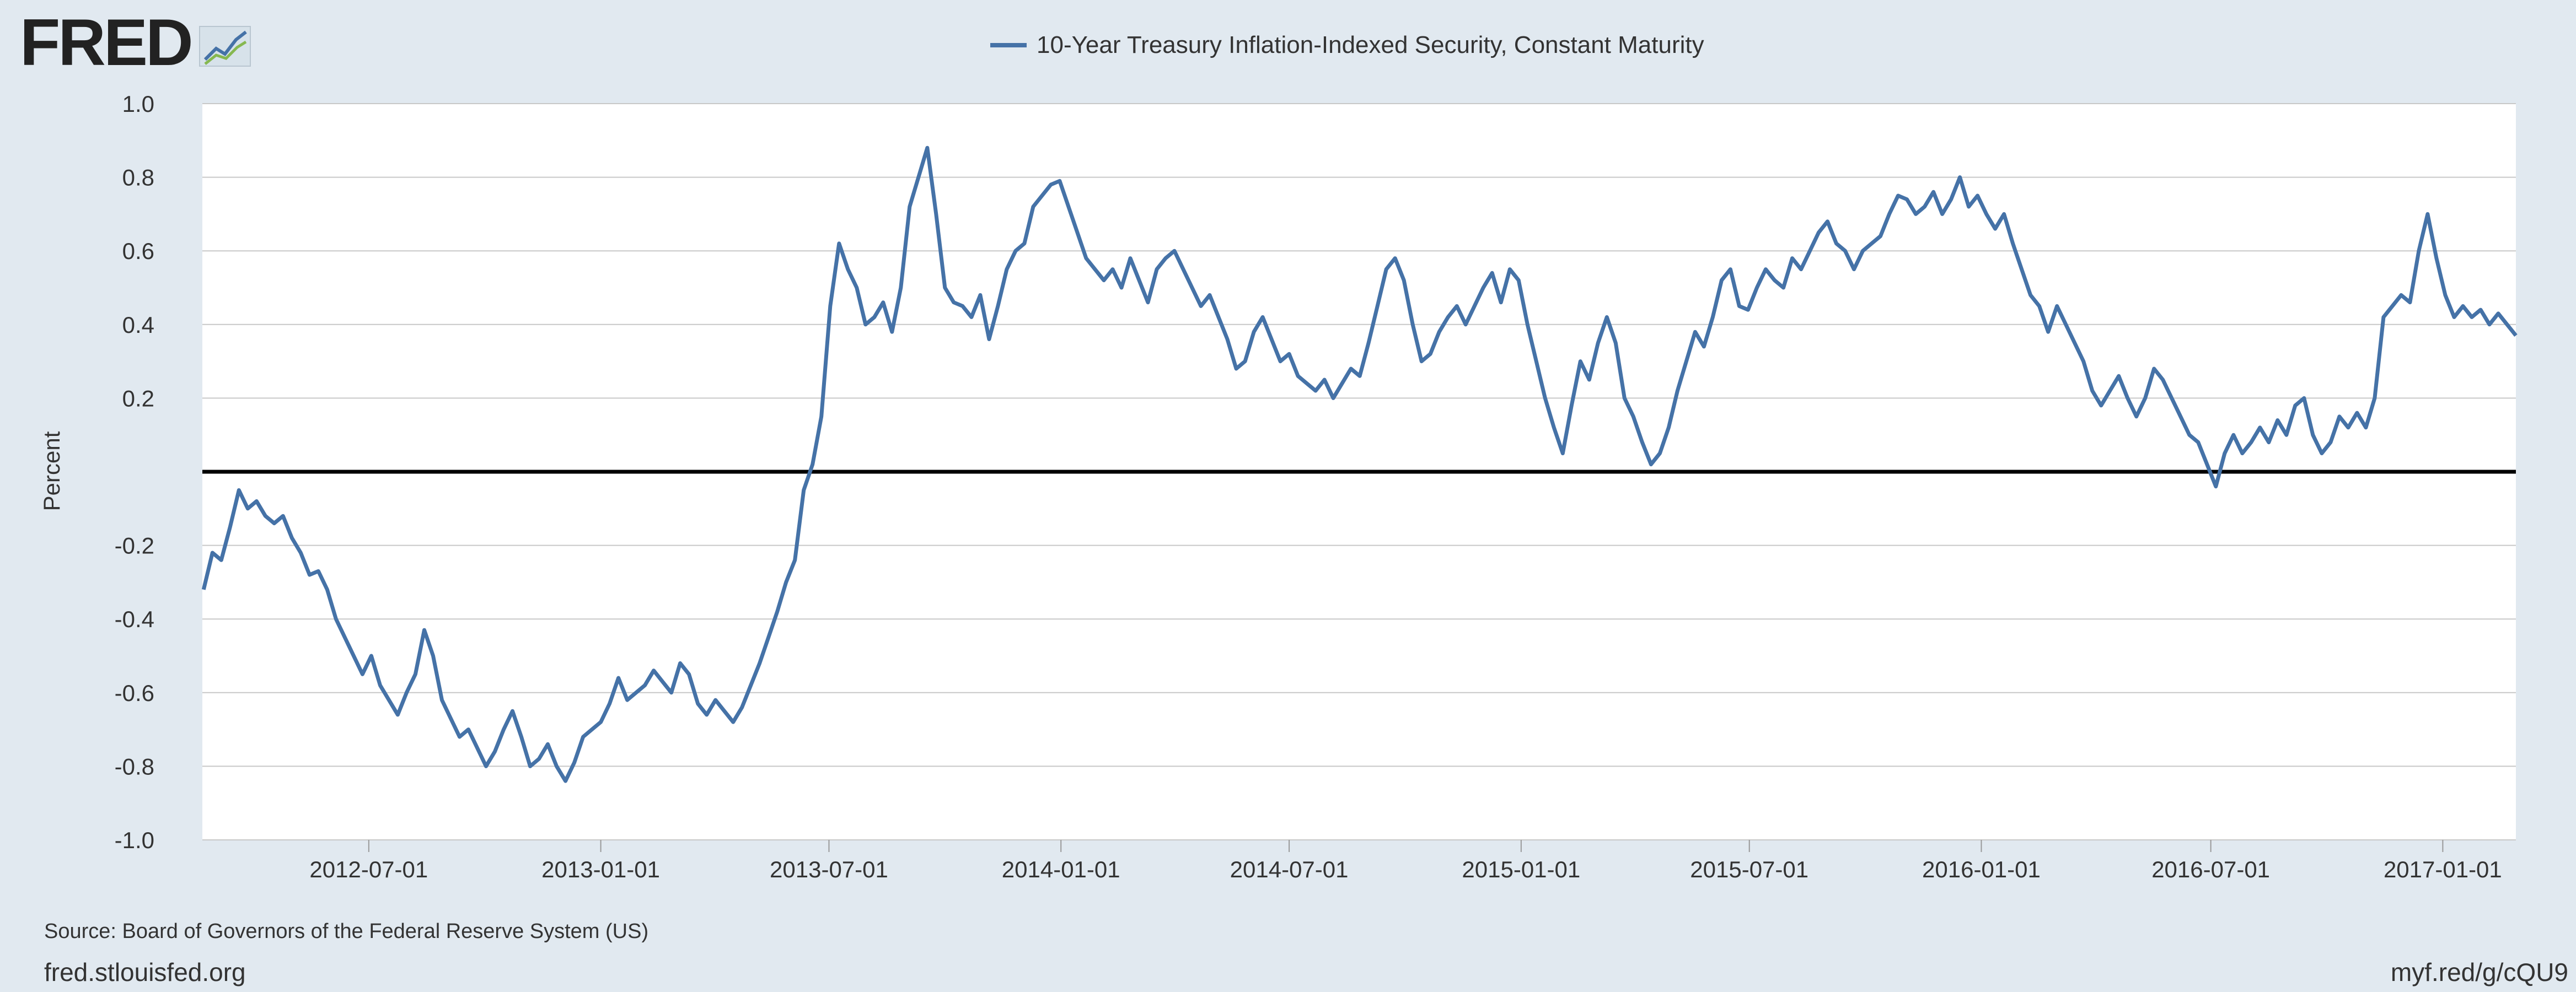  Describe the element at coordinates (138, 178) in the screenshot. I see `y-tick-label: 0.8` at that location.